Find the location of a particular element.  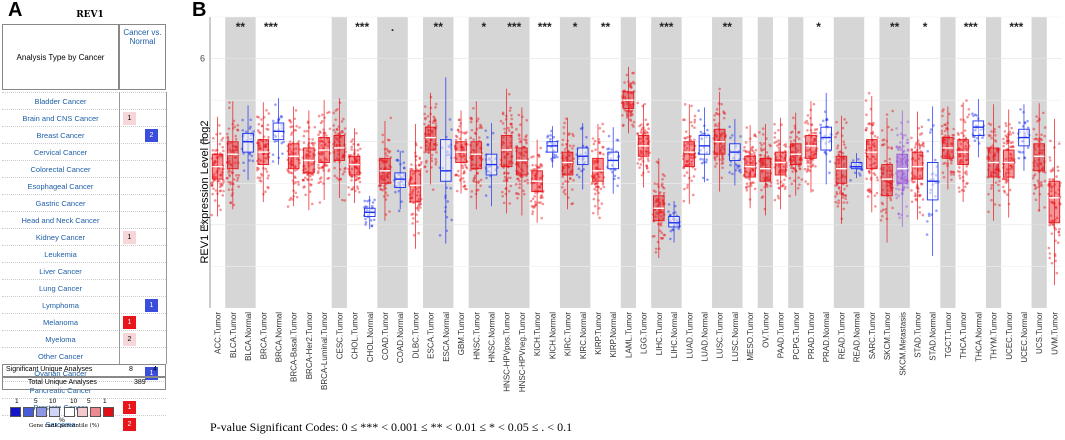

cancer-name-link: Lung Cancer is located at coordinates (60, 288).